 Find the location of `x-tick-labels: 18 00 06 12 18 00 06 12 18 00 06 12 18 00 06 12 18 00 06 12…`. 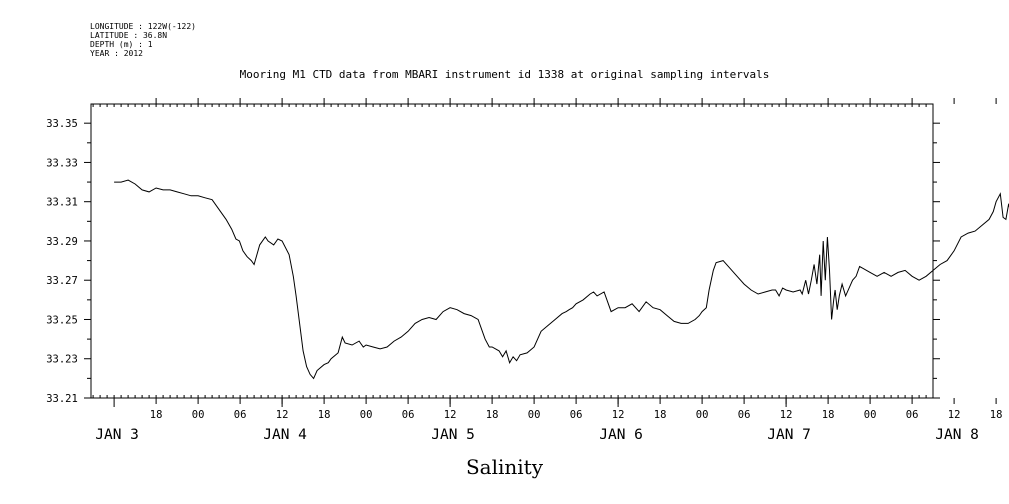

x-tick-labels: 18 00 06 12 18 00 06 12 18 00 06 12 18 00 06 12 18 00 06 12… is located at coordinates (549, 426).